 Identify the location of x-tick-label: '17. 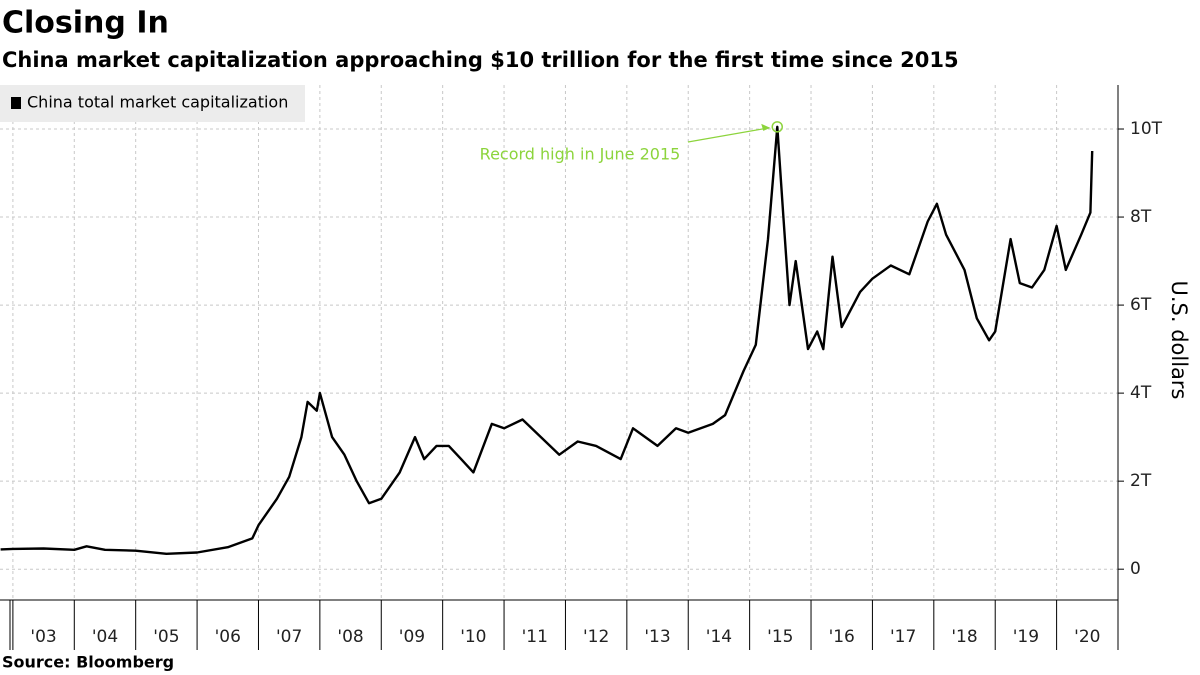
(903, 637).